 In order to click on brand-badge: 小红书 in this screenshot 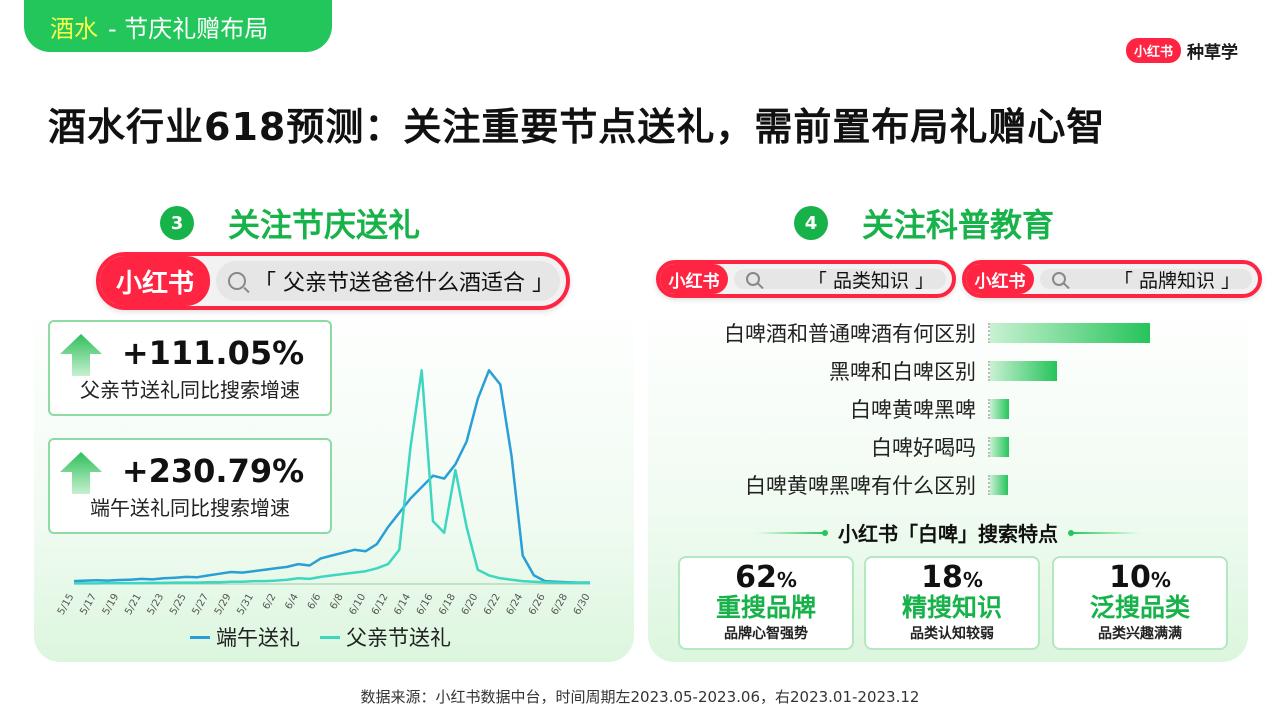, I will do `click(1153, 50)`.